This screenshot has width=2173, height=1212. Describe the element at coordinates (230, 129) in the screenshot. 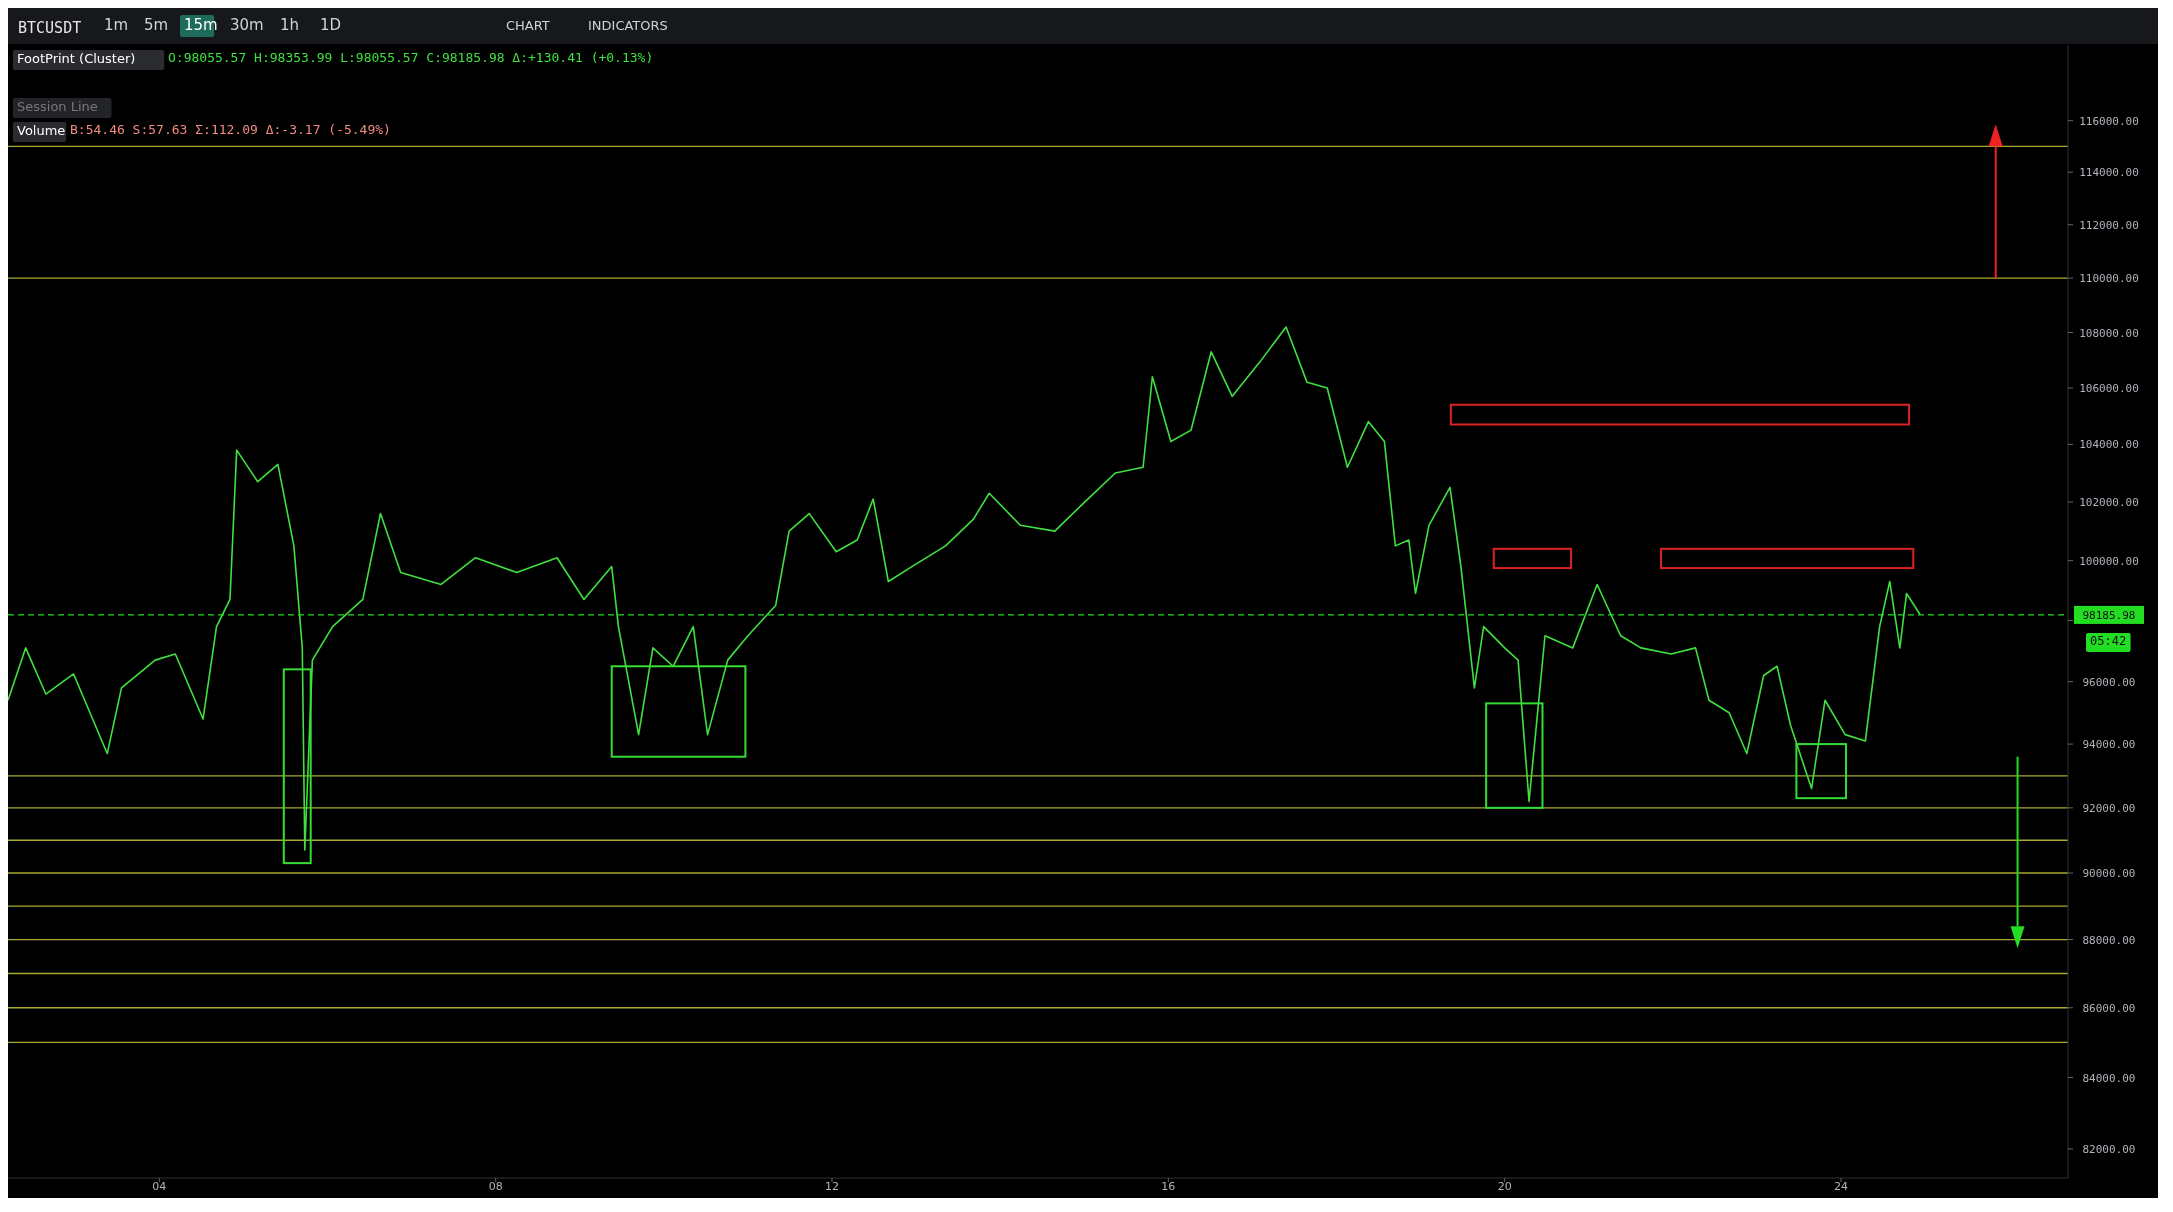

I see `annotation: B:54.46 S:57.63 Σ:112.09 Δ:-3.17 (-5.49%)` at that location.